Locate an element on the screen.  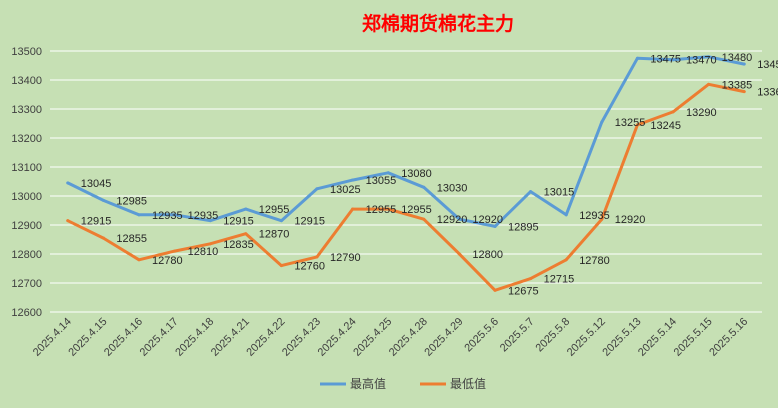
y-tick-label: 13300 is located at coordinates (26, 110).